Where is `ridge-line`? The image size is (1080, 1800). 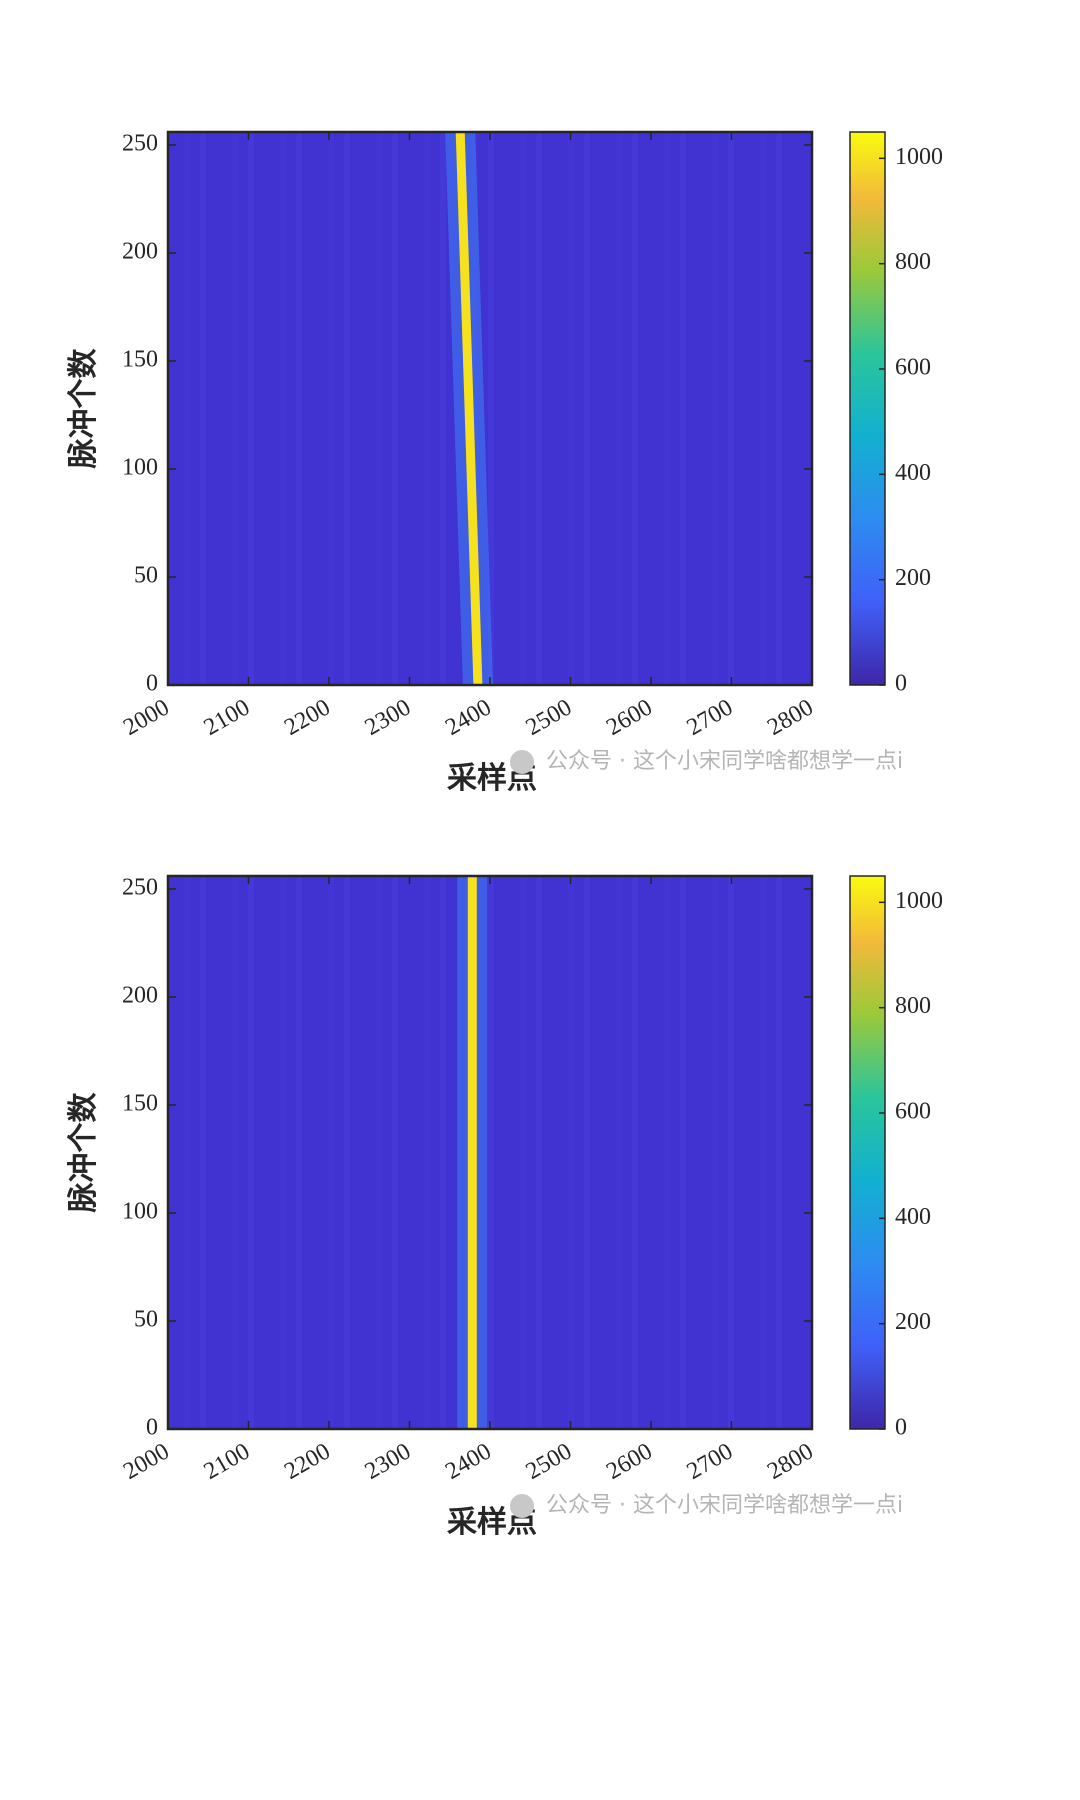
ridge-line is located at coordinates (469, 408).